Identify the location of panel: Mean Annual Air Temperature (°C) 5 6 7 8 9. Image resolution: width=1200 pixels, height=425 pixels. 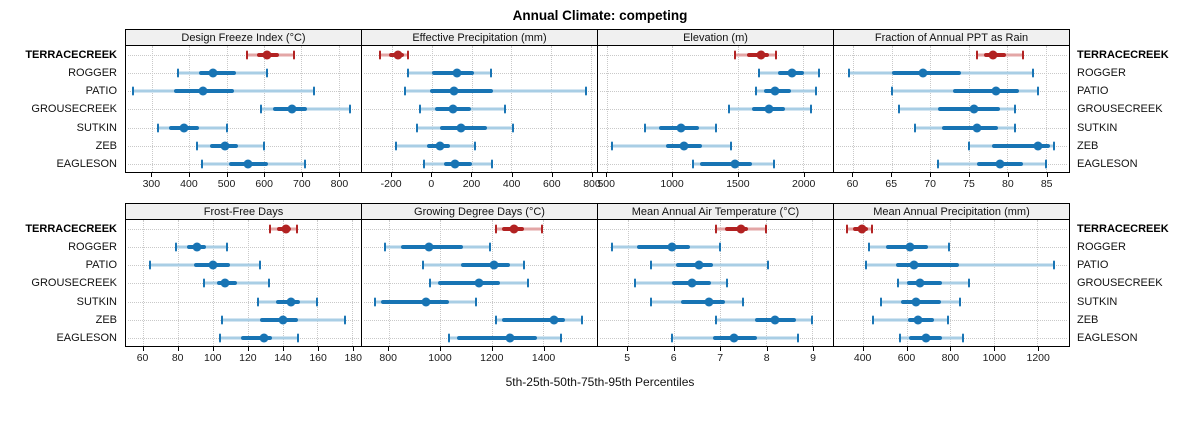
(715, 285).